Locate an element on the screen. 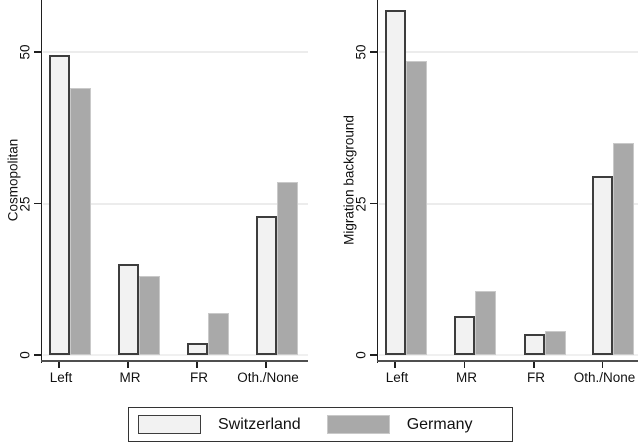 This screenshot has height=448, width=644. y-tick-label-50: 50 is located at coordinates (360, 52).